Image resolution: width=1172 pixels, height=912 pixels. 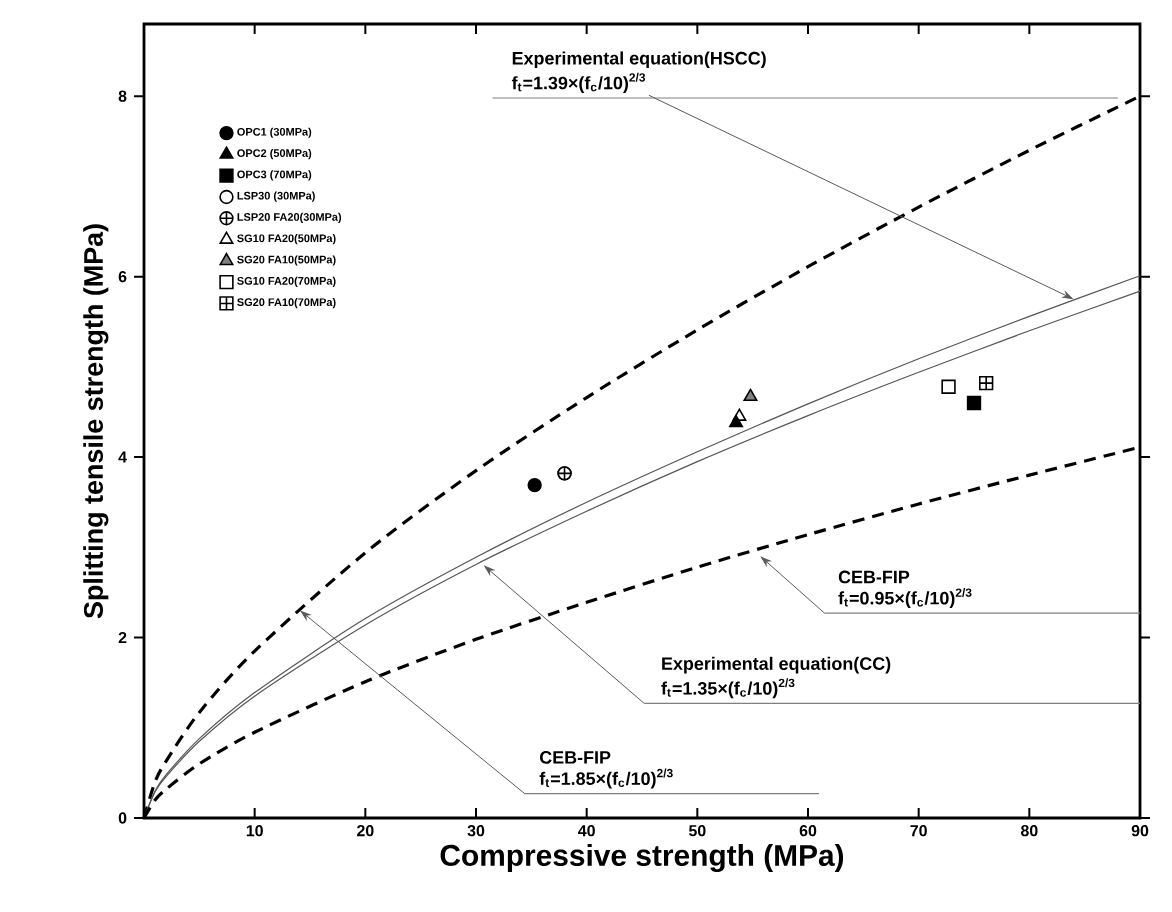 I want to click on y-axis-title: Splitting tensile strength (MPa), so click(x=96, y=421).